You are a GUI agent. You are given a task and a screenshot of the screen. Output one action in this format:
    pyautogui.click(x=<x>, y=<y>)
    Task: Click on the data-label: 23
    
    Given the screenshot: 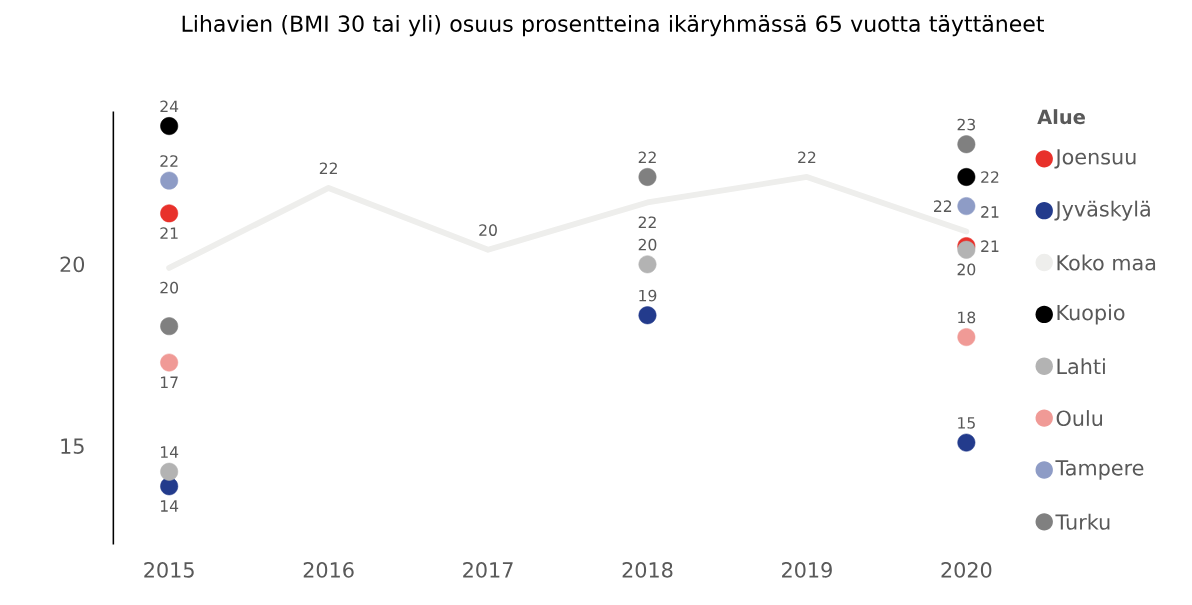 What is the action you would take?
    pyautogui.click(x=966, y=124)
    